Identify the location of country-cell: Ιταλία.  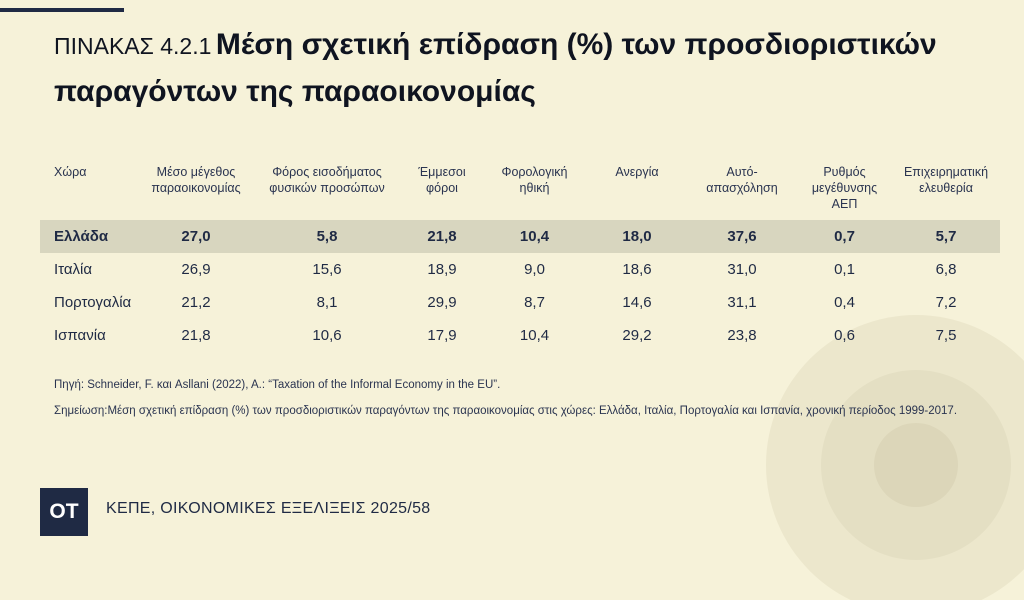
(73, 269).